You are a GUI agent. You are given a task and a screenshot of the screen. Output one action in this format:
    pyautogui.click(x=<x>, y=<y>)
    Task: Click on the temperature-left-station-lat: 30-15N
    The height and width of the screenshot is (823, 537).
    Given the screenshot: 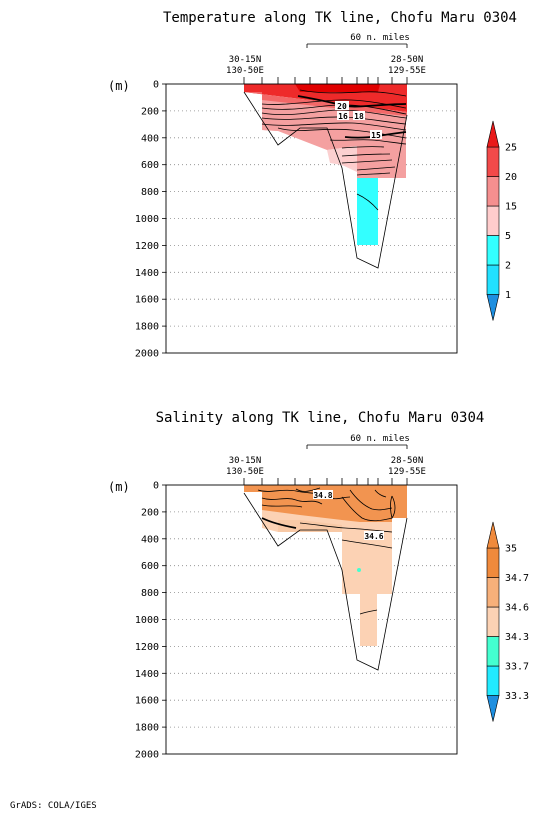 What is the action you would take?
    pyautogui.click(x=245, y=60)
    